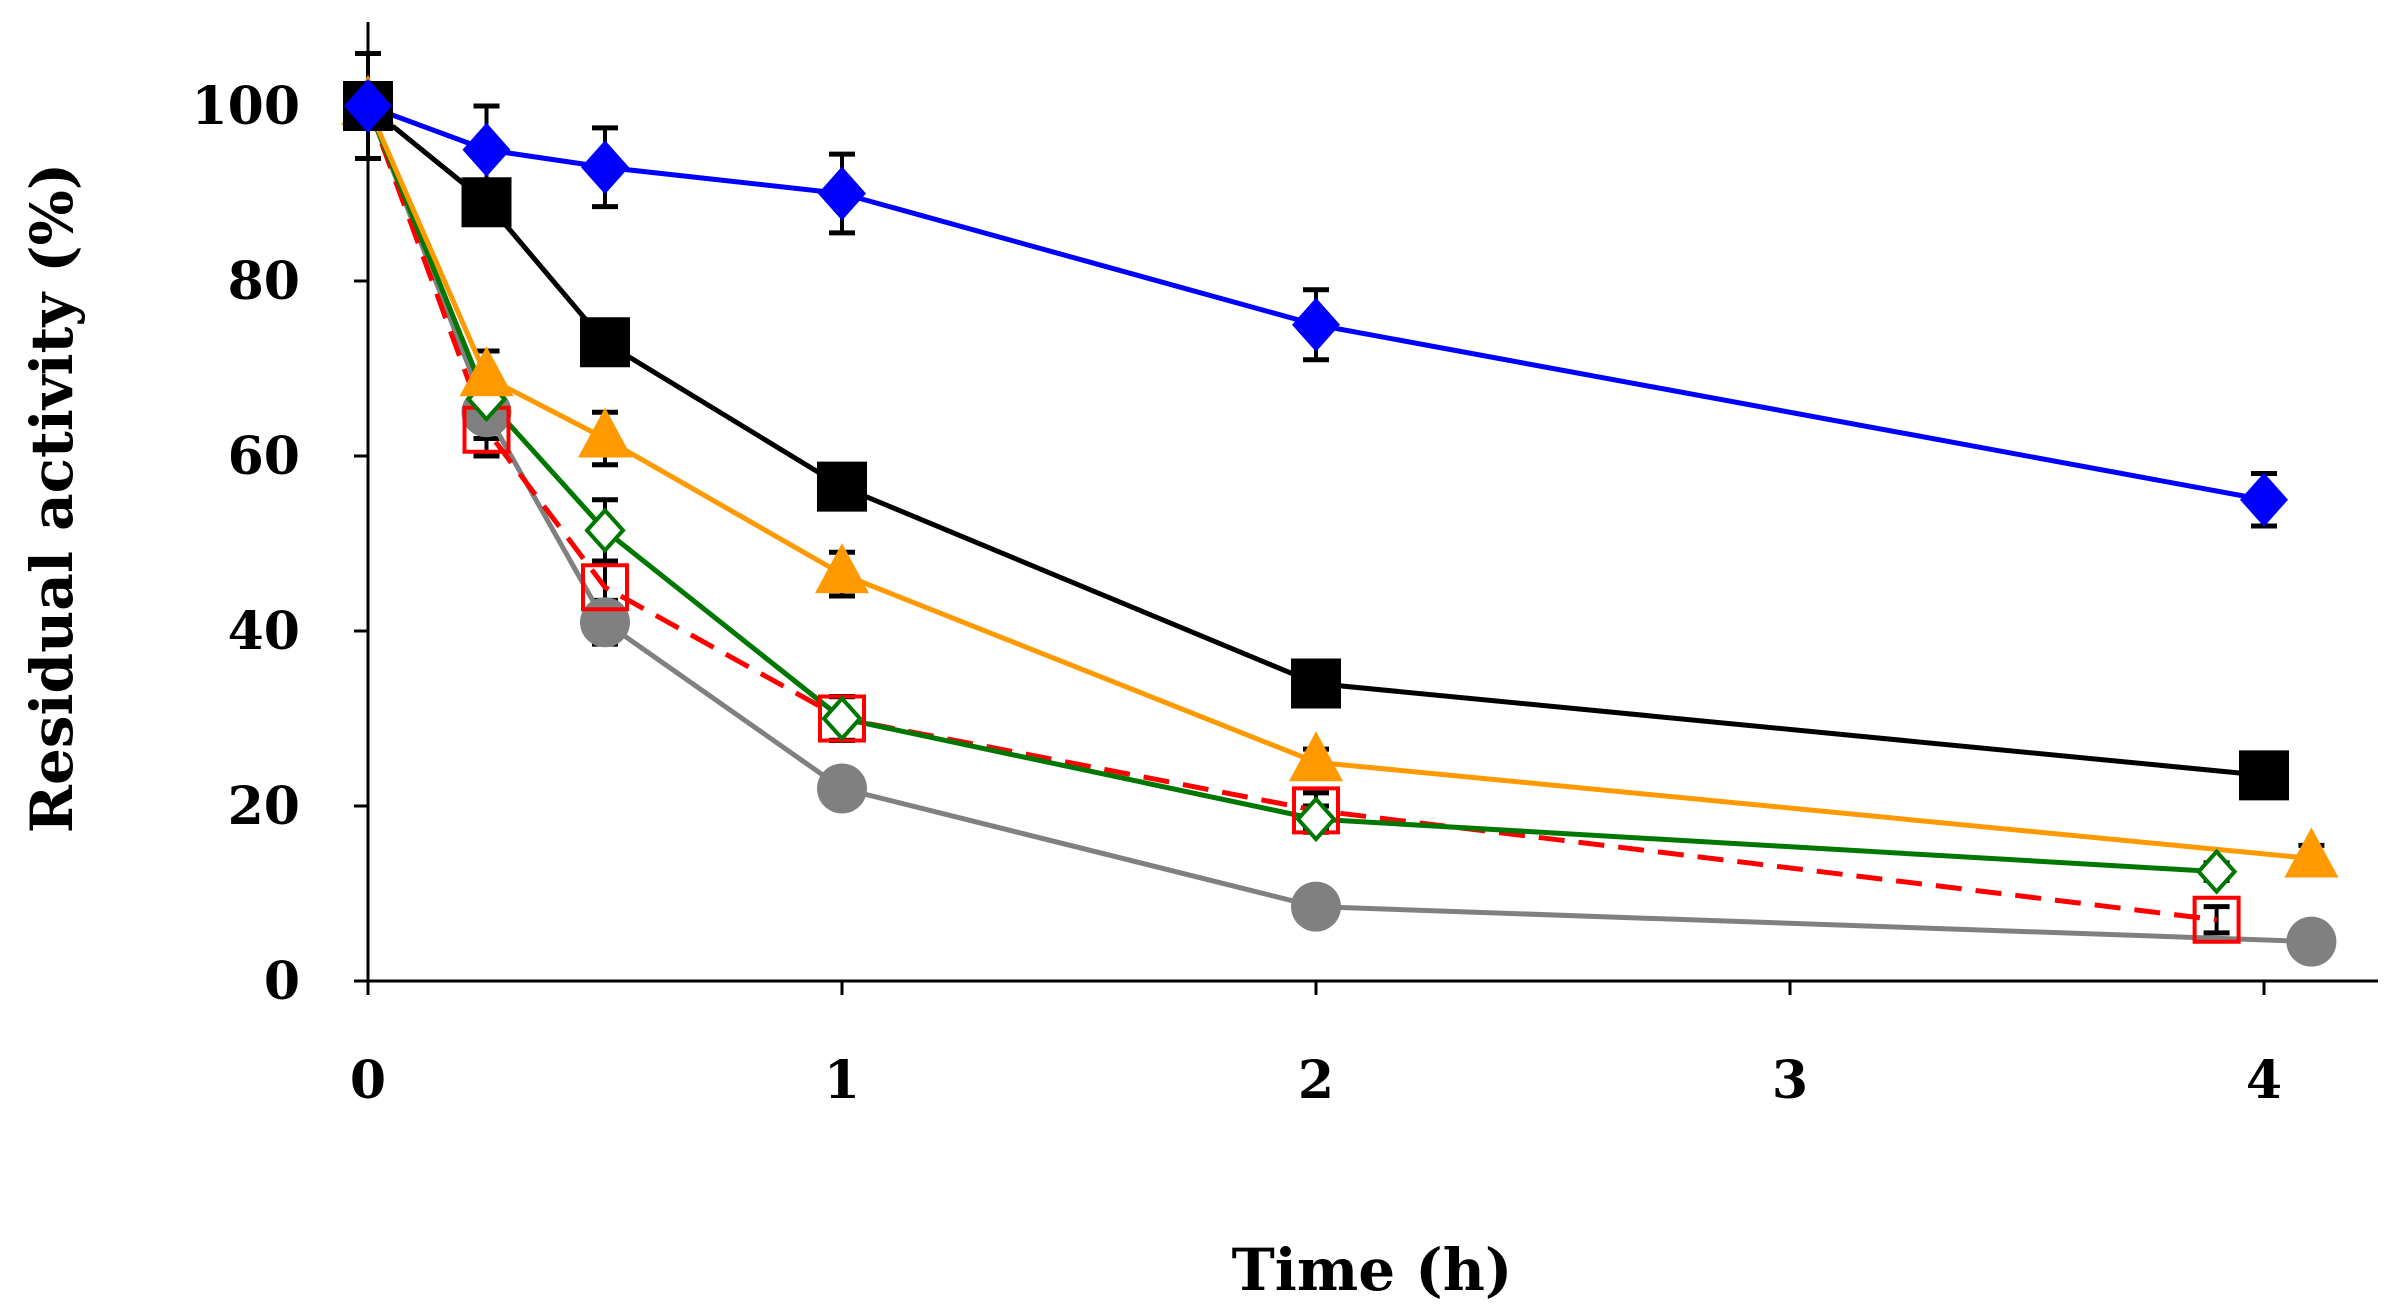 This screenshot has height=1312, width=2400. What do you see at coordinates (1372, 1270) in the screenshot?
I see `x-axis-title: Time (h)` at bounding box center [1372, 1270].